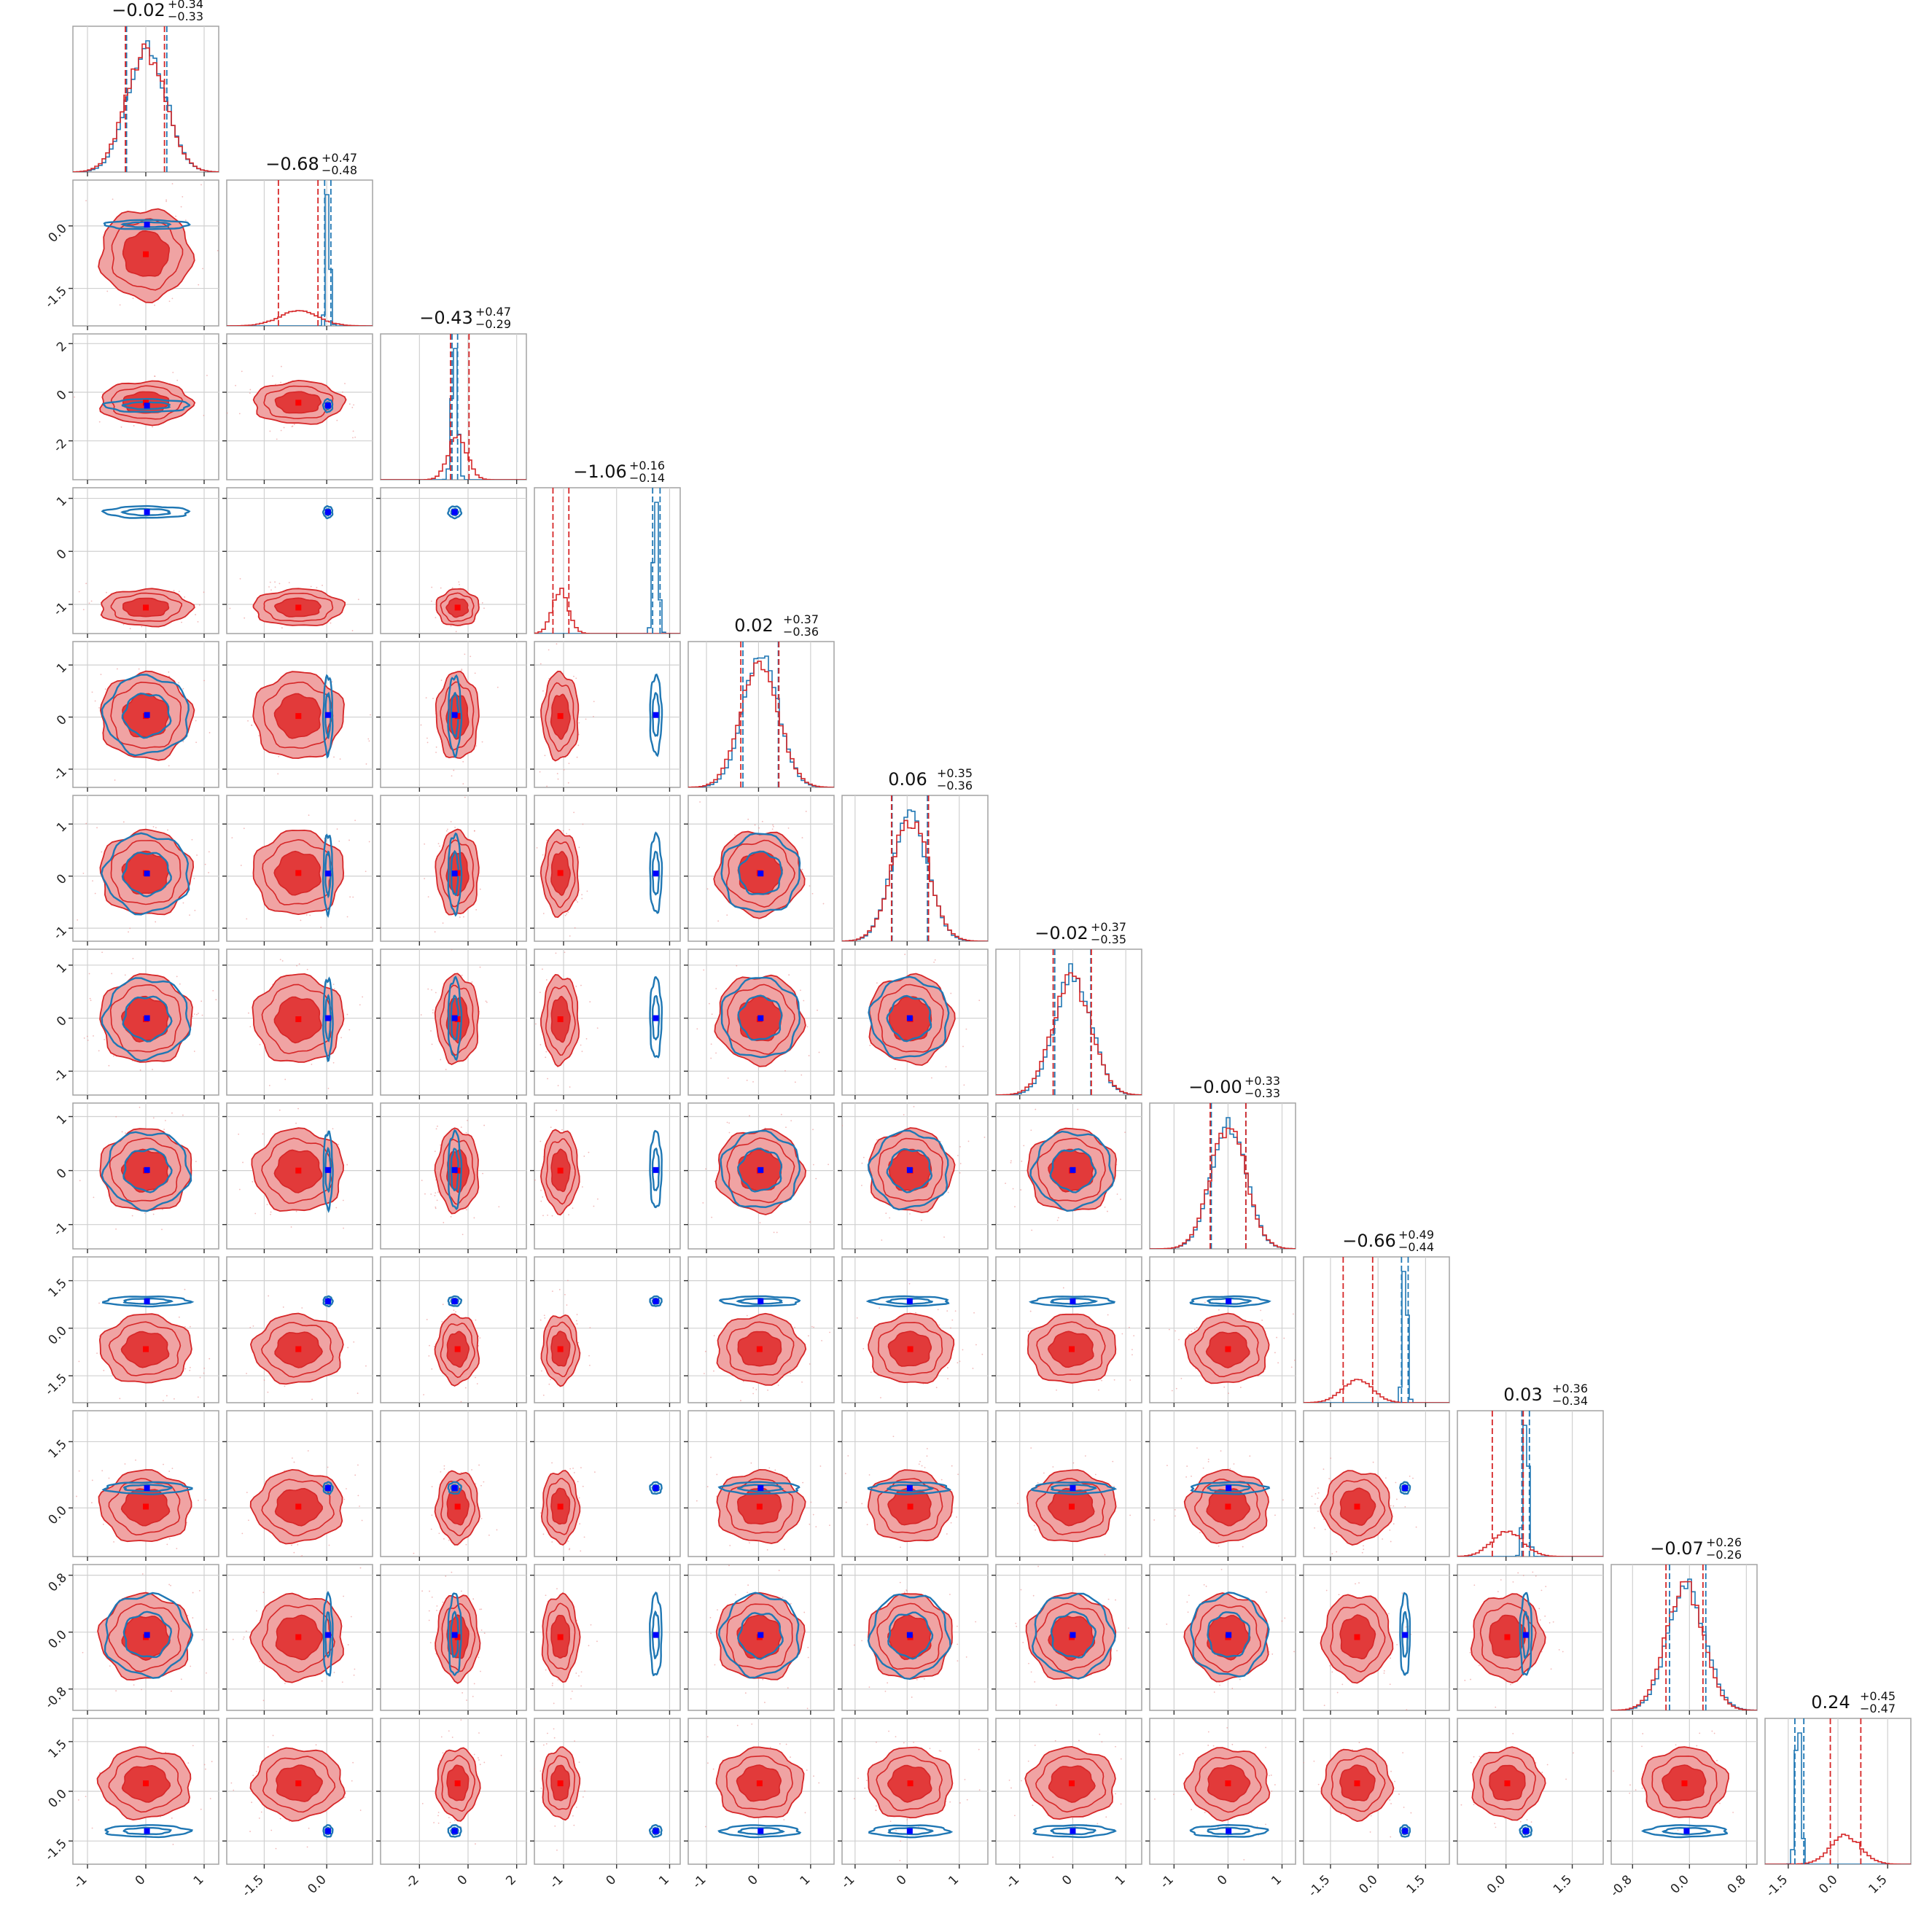  I want to click on blue-contour-outer, so click(328, 512).